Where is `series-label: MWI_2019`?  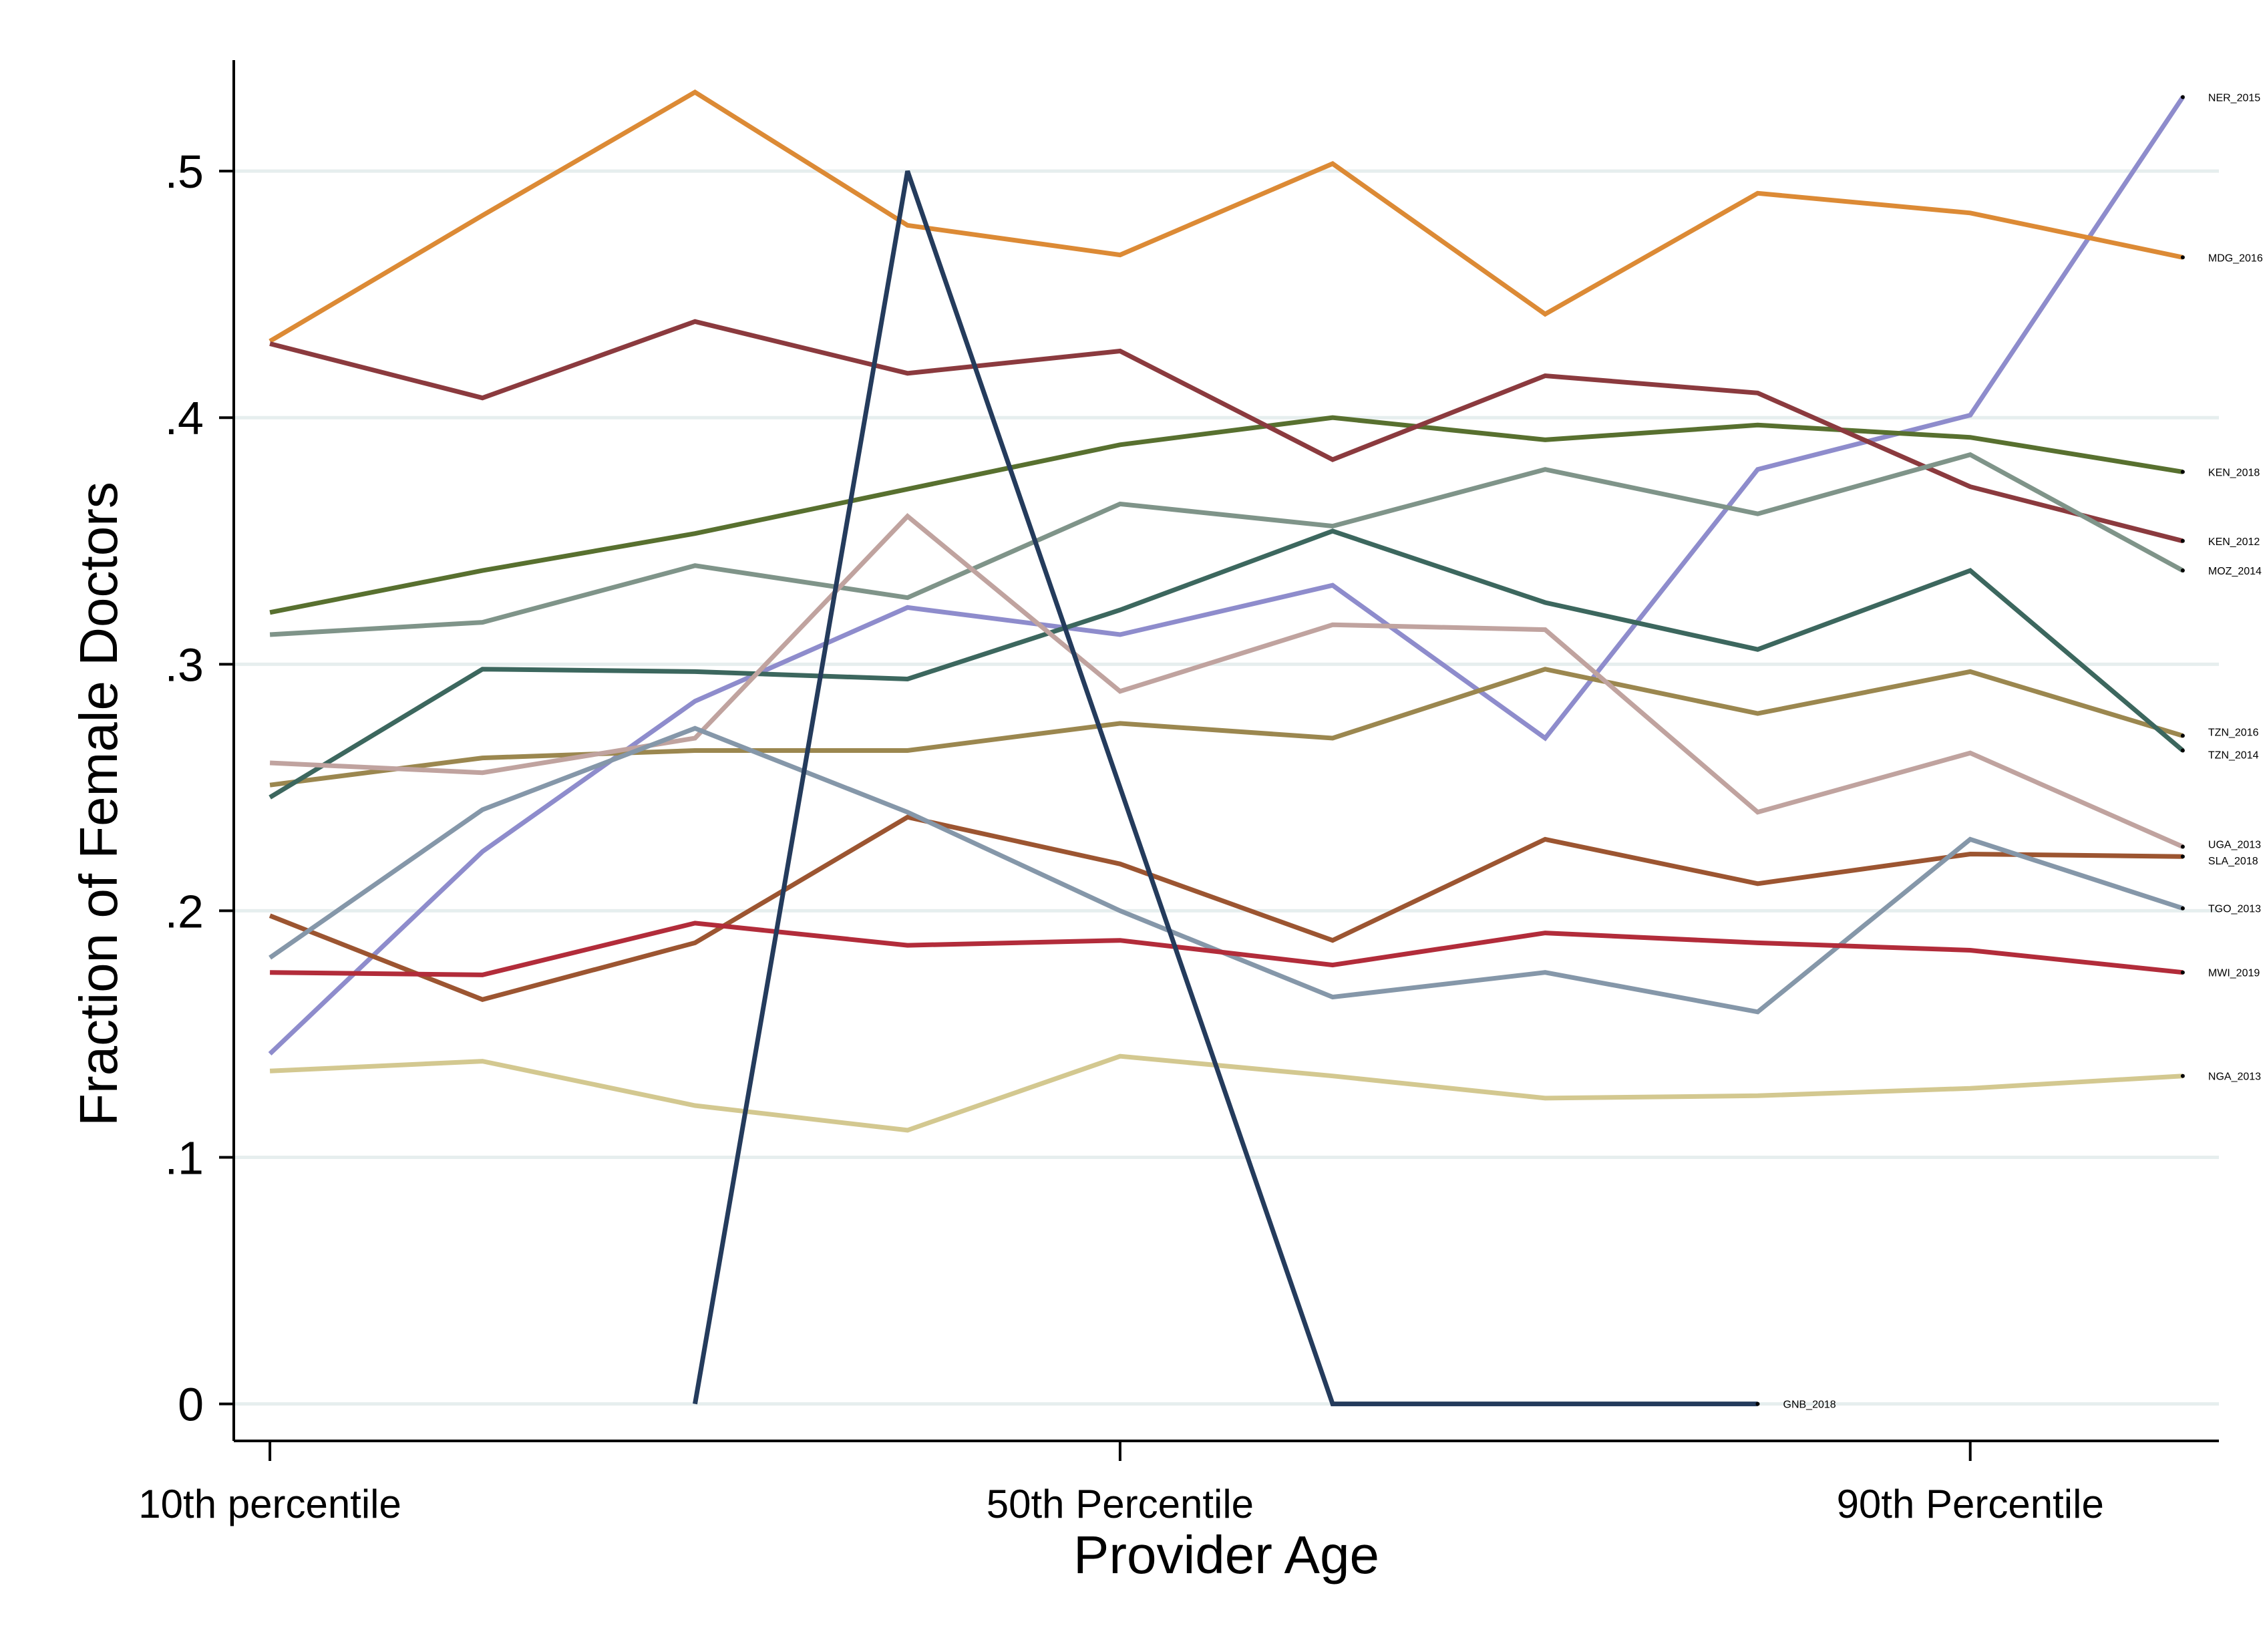
series-label: MWI_2019 is located at coordinates (2234, 973).